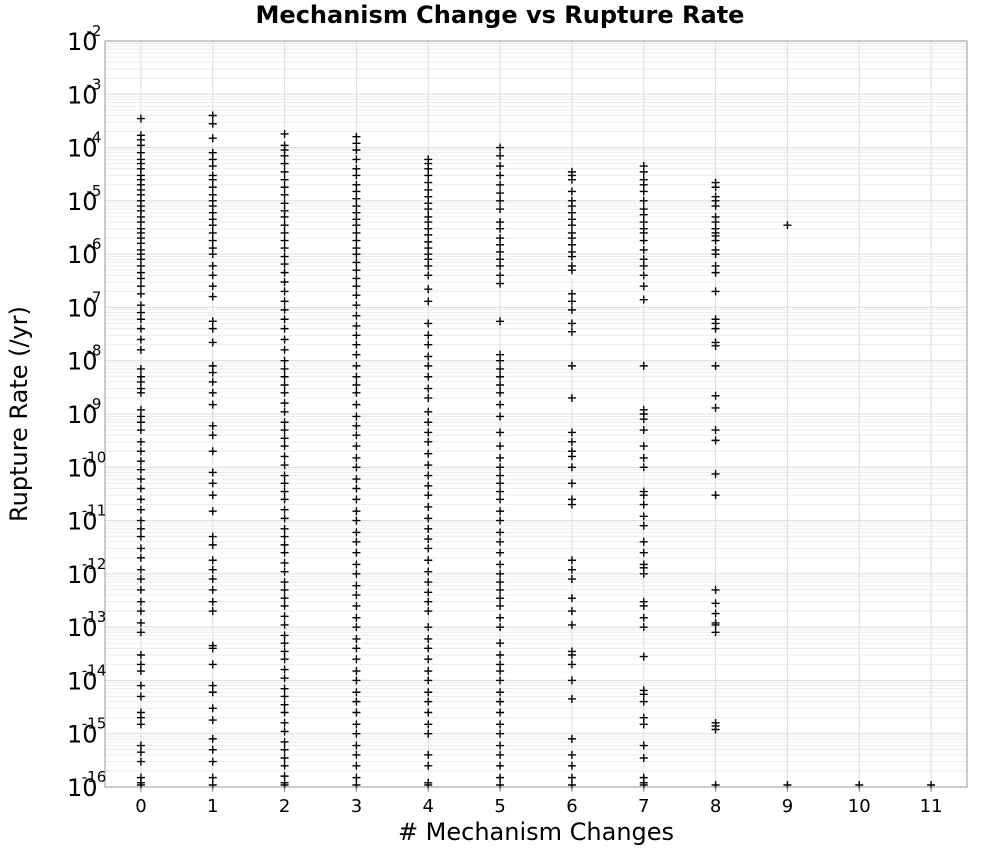 This screenshot has height=850, width=1000. I want to click on y-tick-label: 10-16, so click(86, 785).